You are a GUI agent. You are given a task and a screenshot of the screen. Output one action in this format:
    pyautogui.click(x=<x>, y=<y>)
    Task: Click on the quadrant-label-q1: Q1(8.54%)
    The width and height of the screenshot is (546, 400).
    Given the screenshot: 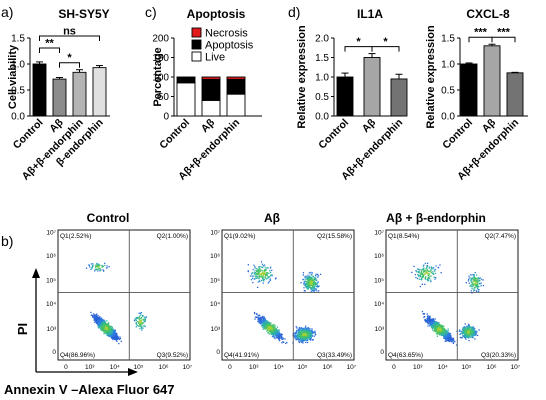 What is the action you would take?
    pyautogui.click(x=403, y=236)
    